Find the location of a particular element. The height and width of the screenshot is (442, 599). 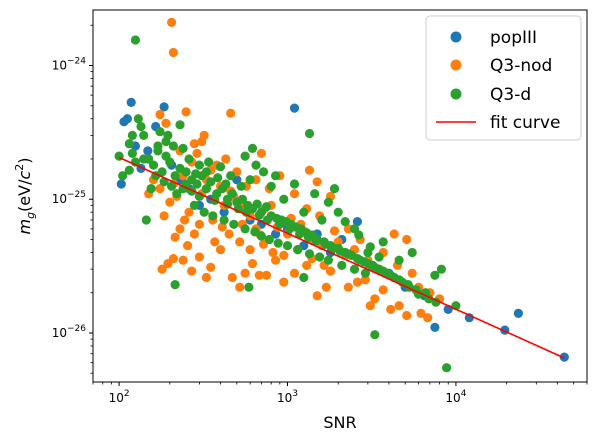

x-axis-label: SNR is located at coordinates (339, 422).